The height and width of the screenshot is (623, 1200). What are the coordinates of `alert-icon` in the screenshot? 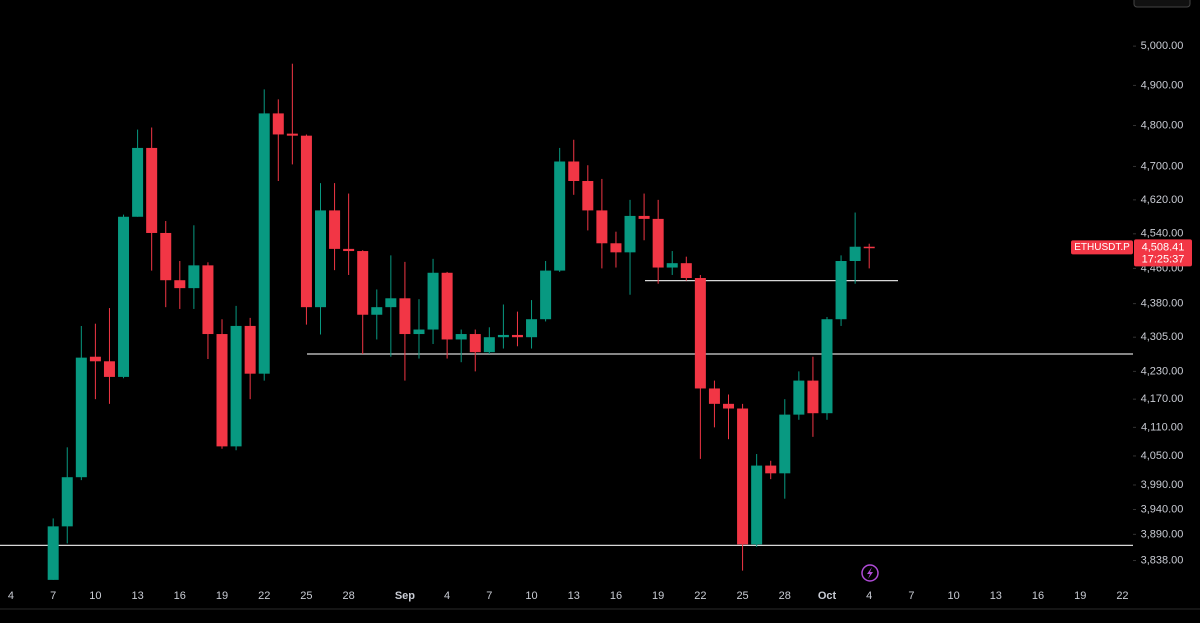 It's located at (870, 573).